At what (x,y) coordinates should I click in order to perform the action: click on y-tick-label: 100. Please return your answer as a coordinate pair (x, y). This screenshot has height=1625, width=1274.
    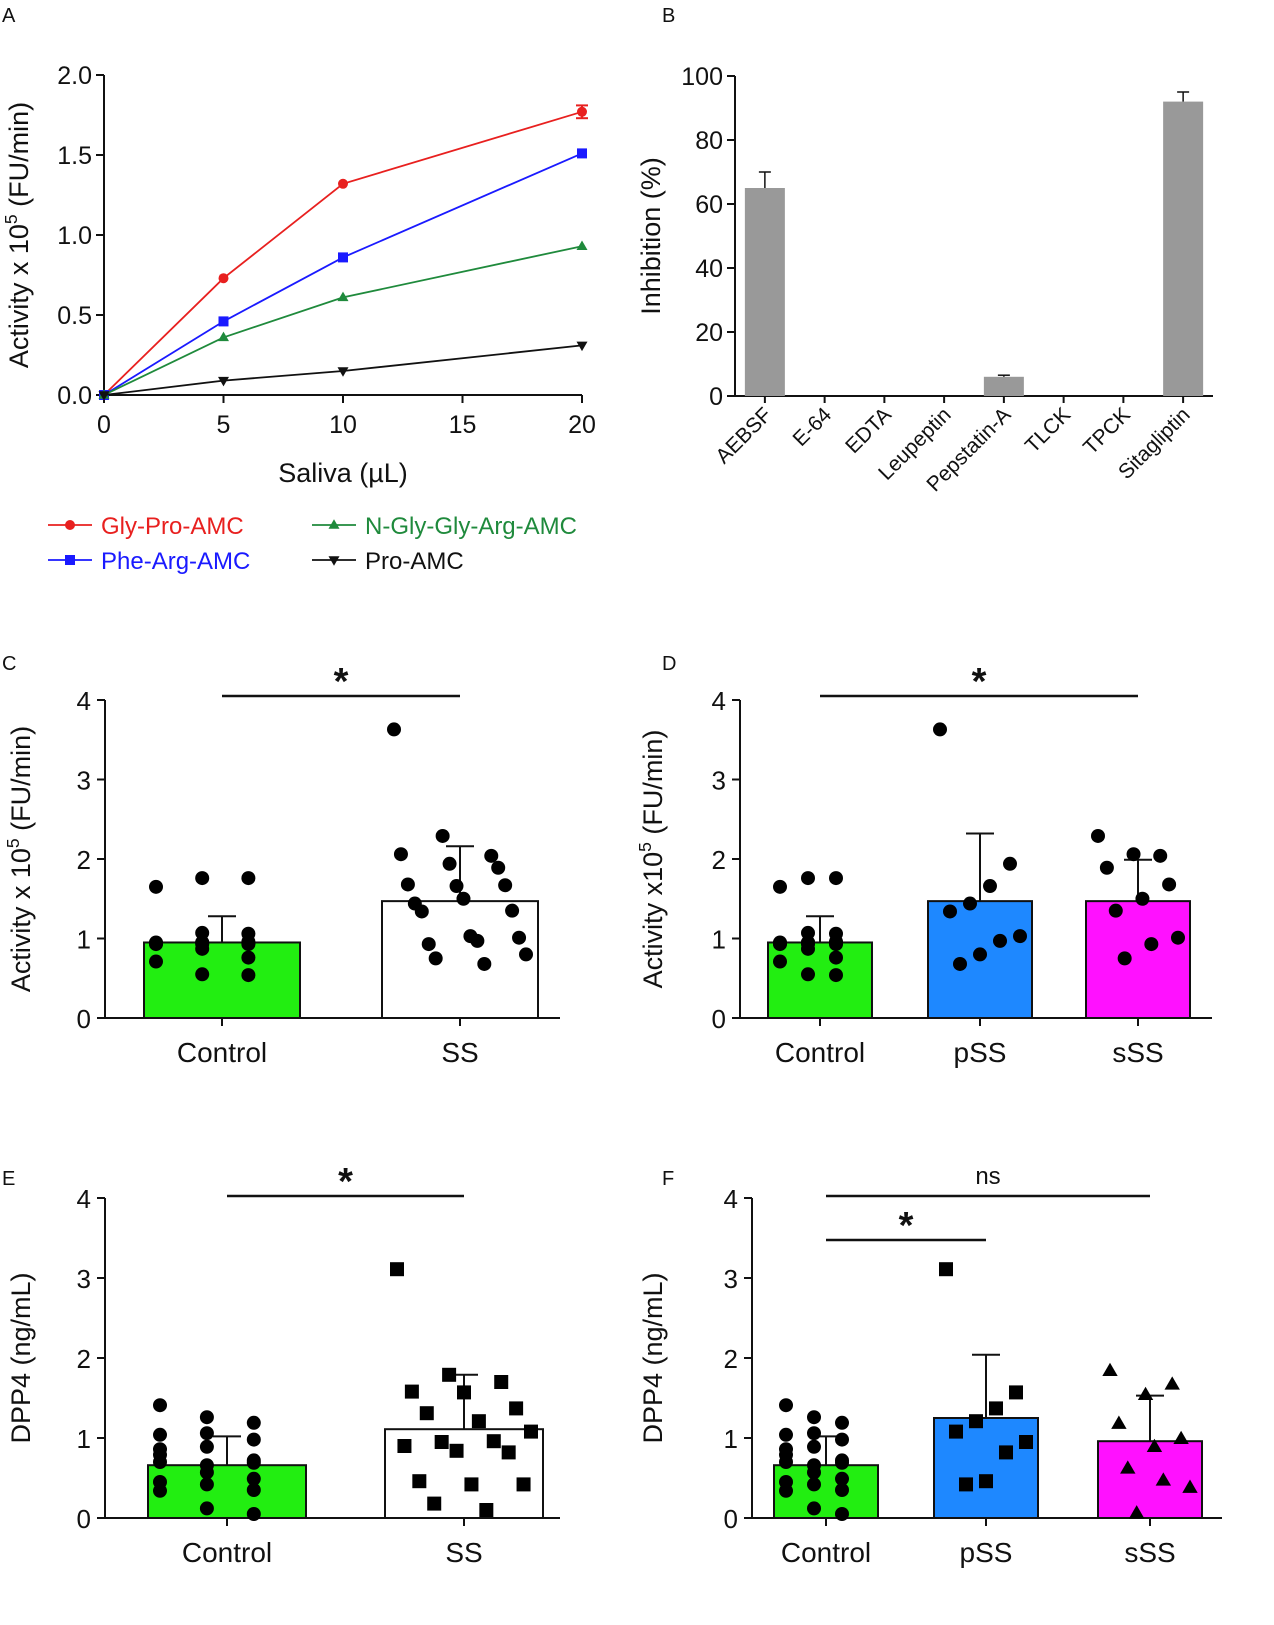
    Looking at the image, I should click on (702, 77).